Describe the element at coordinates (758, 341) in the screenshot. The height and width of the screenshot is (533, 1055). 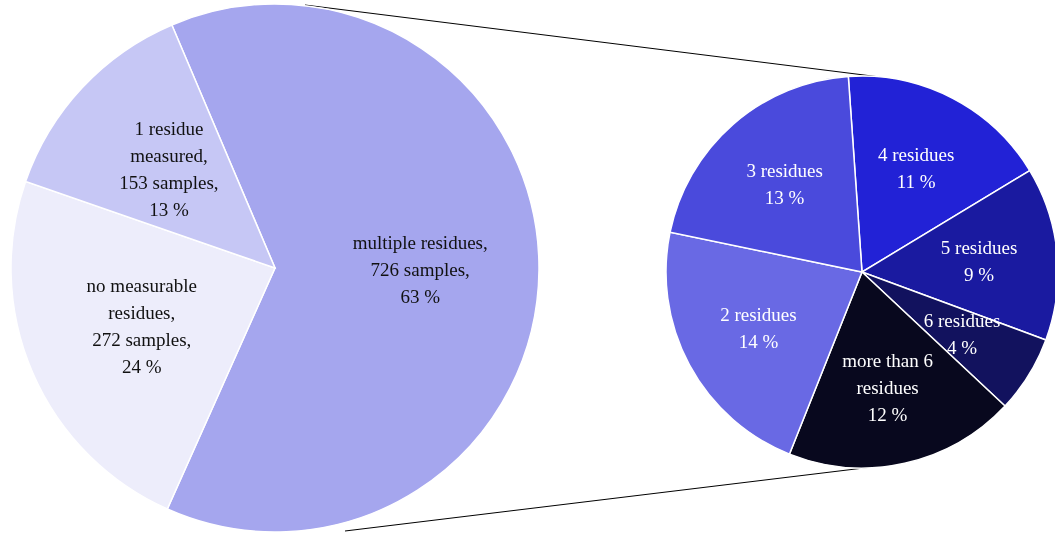
I see `data-label: 14 %` at that location.